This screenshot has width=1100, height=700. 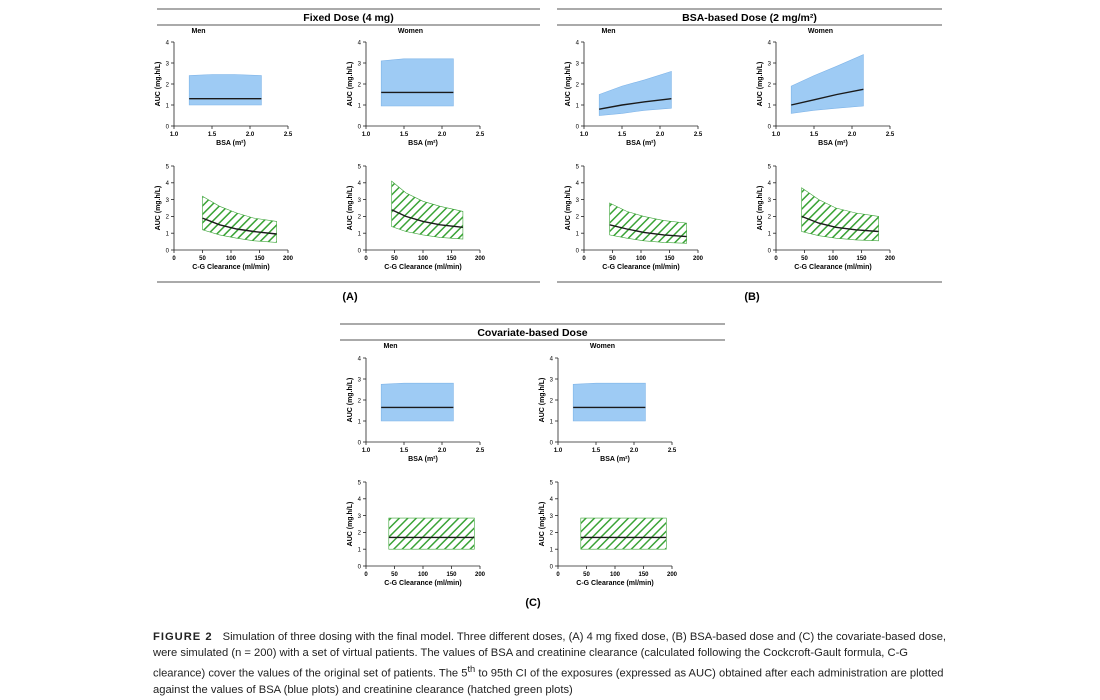 What do you see at coordinates (480, 259) in the screenshot?
I see `plot-a-women-cg-x-tick-label: 200` at bounding box center [480, 259].